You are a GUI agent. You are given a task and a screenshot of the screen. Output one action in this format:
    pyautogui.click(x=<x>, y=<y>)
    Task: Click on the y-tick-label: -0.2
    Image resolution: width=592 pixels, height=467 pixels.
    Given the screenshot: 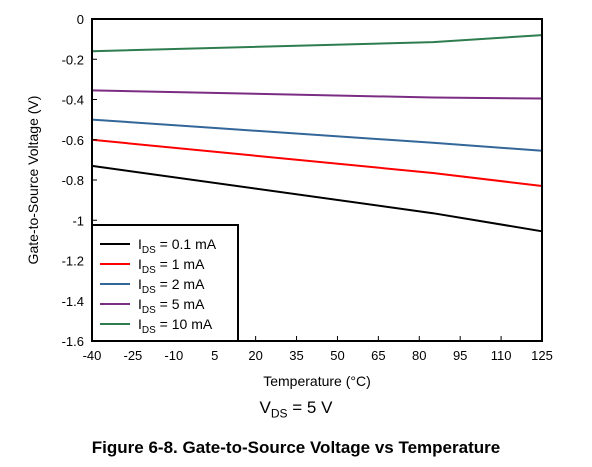 What is the action you would take?
    pyautogui.click(x=73, y=59)
    